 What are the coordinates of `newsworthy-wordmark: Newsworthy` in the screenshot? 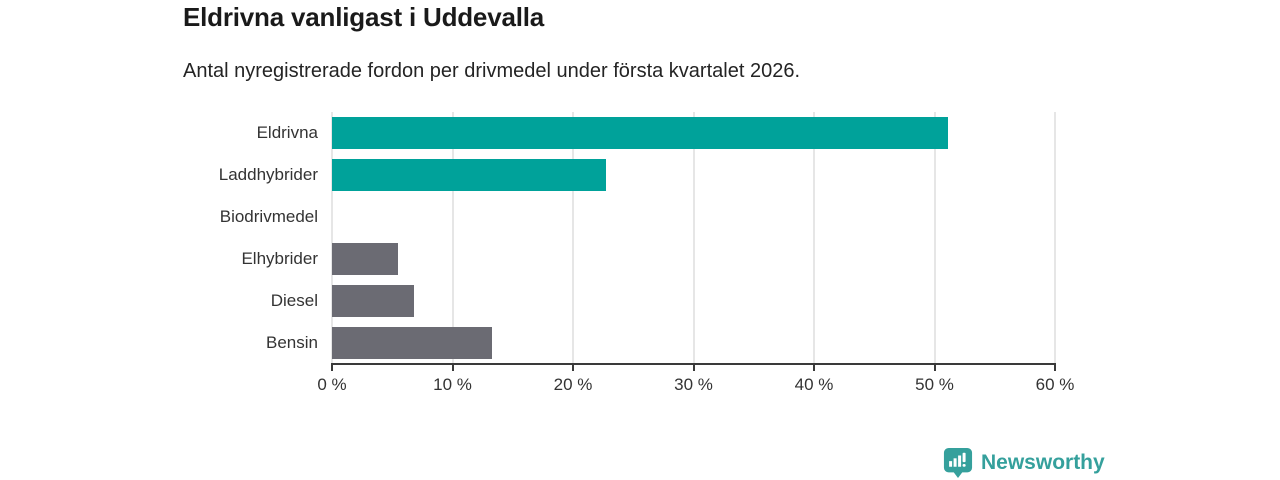 It's located at (1043, 462).